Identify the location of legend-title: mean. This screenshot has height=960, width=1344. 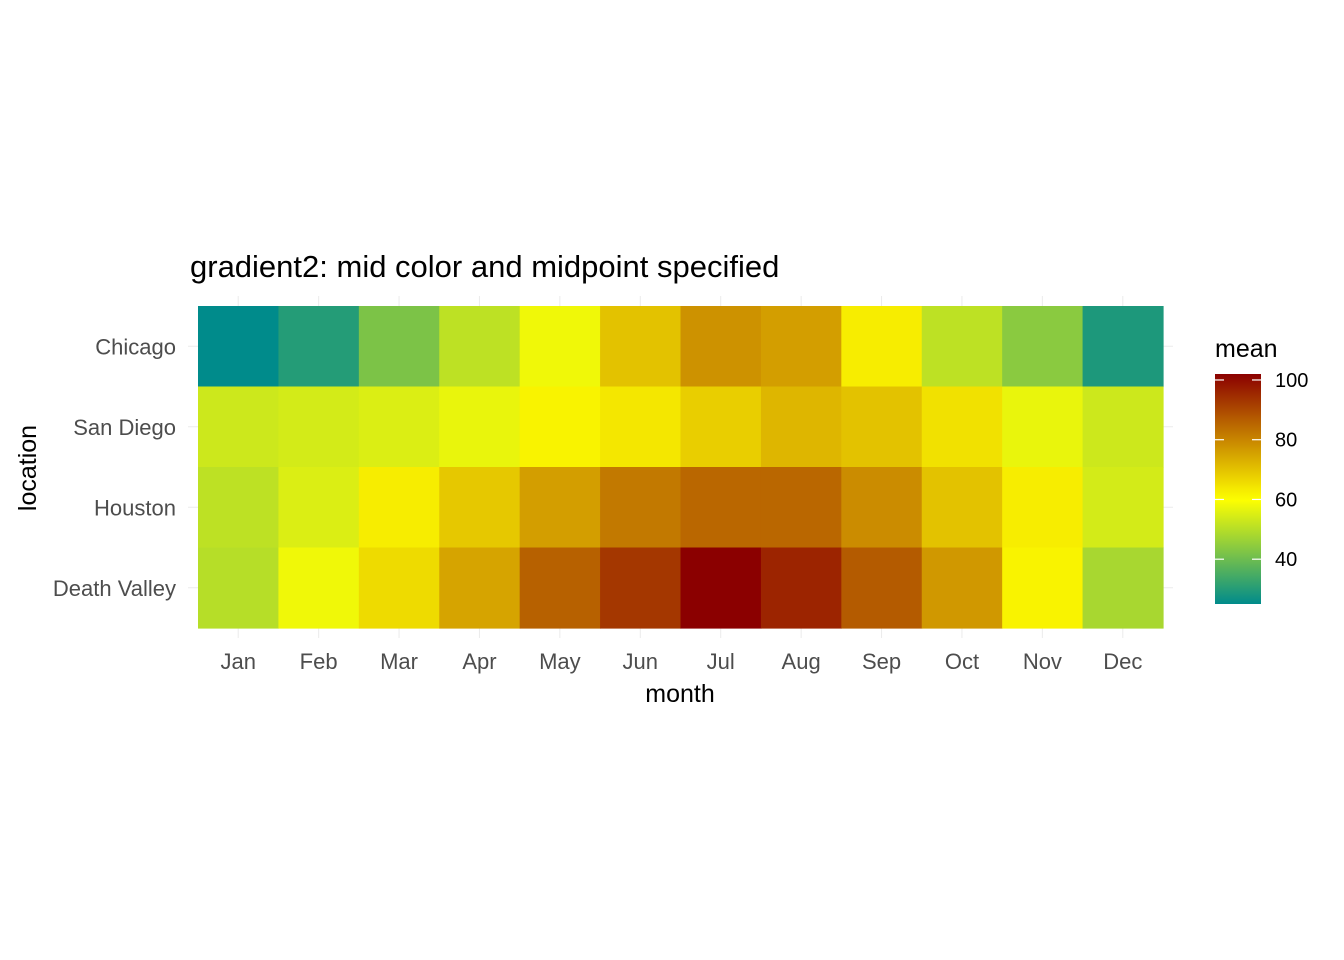
(1246, 349).